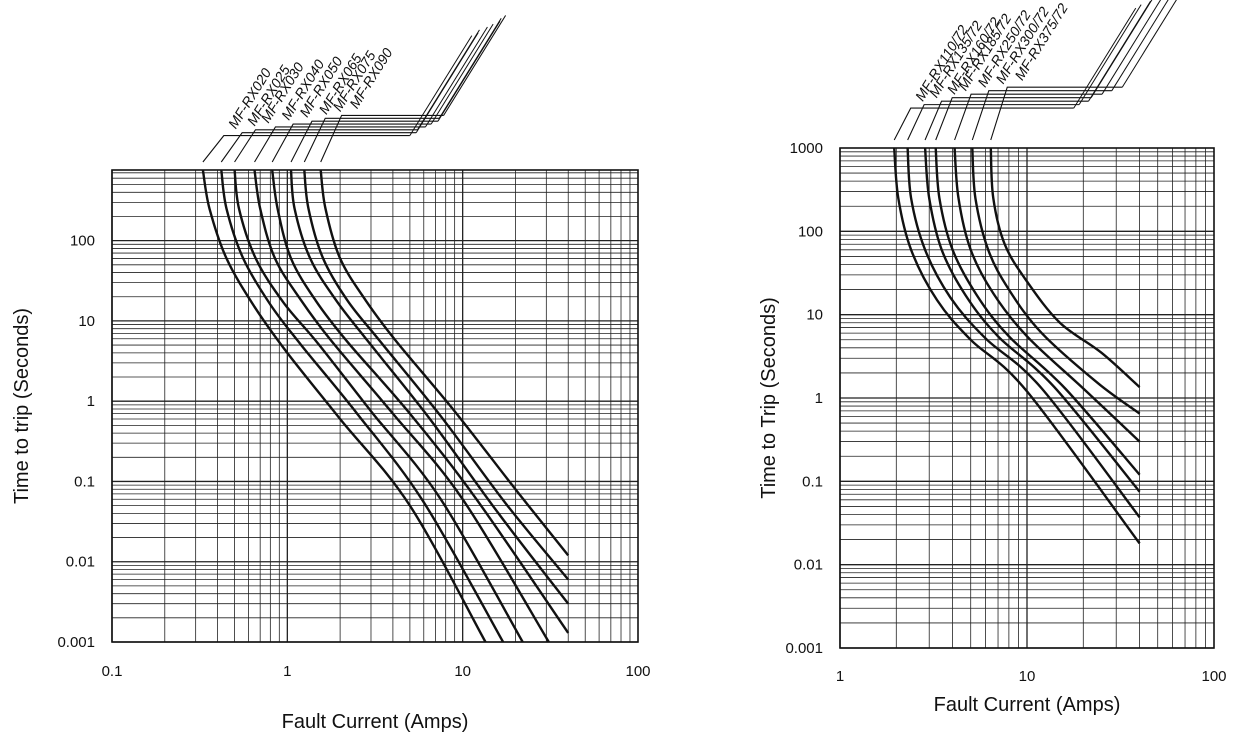 The image size is (1238, 735). I want to click on y-axis-label: Time to trip (Seconds), so click(22, 406).